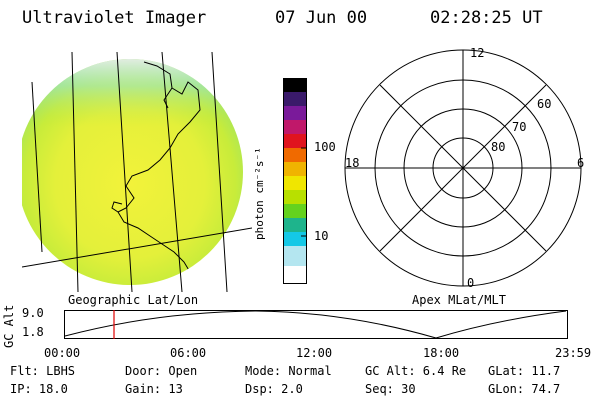  What do you see at coordinates (288, 371) in the screenshot?
I see `info-mode: Mode: Normal` at bounding box center [288, 371].